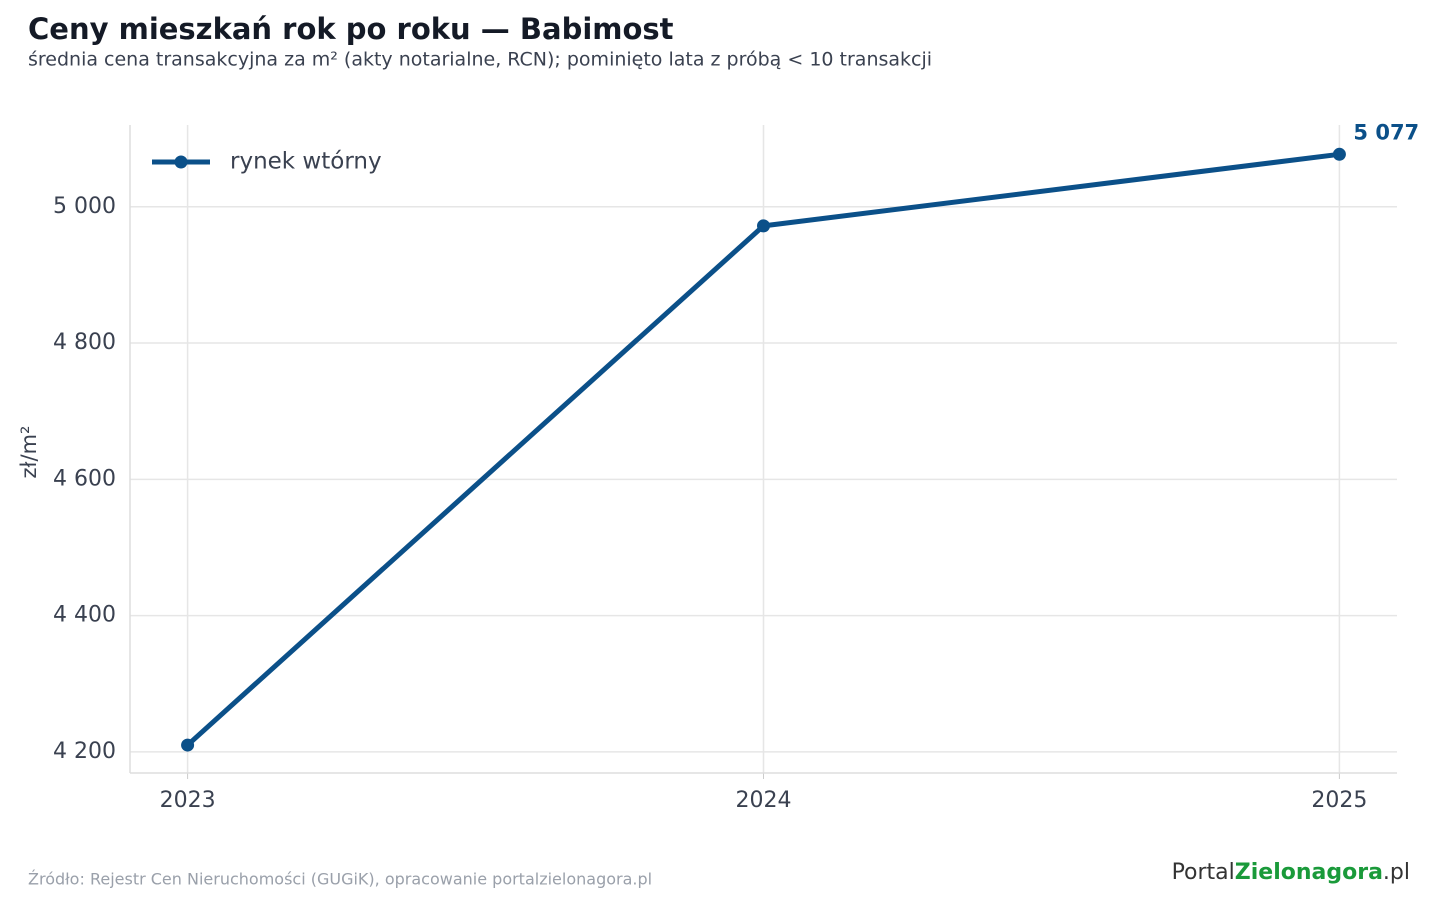 The image size is (1440, 900). What do you see at coordinates (1396, 872) in the screenshot?
I see `logo-part: .pl` at bounding box center [1396, 872].